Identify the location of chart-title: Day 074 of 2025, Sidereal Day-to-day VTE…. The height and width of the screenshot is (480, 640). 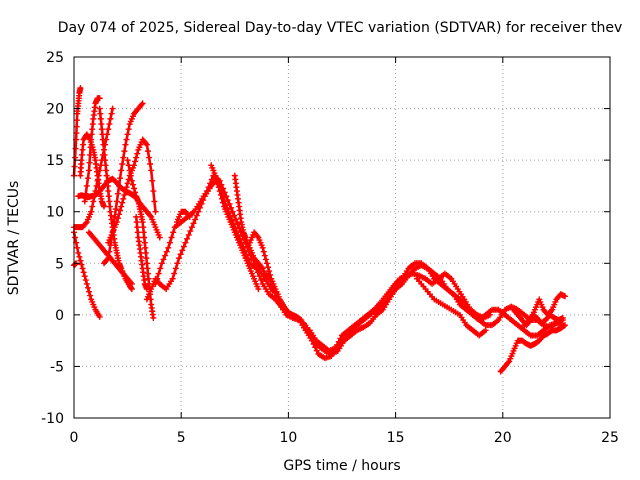
(340, 28).